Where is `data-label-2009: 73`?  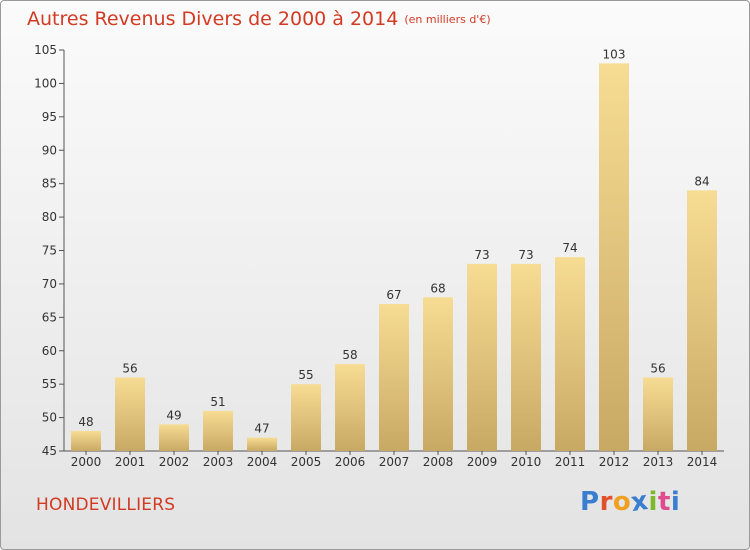
data-label-2009: 73 is located at coordinates (481, 255).